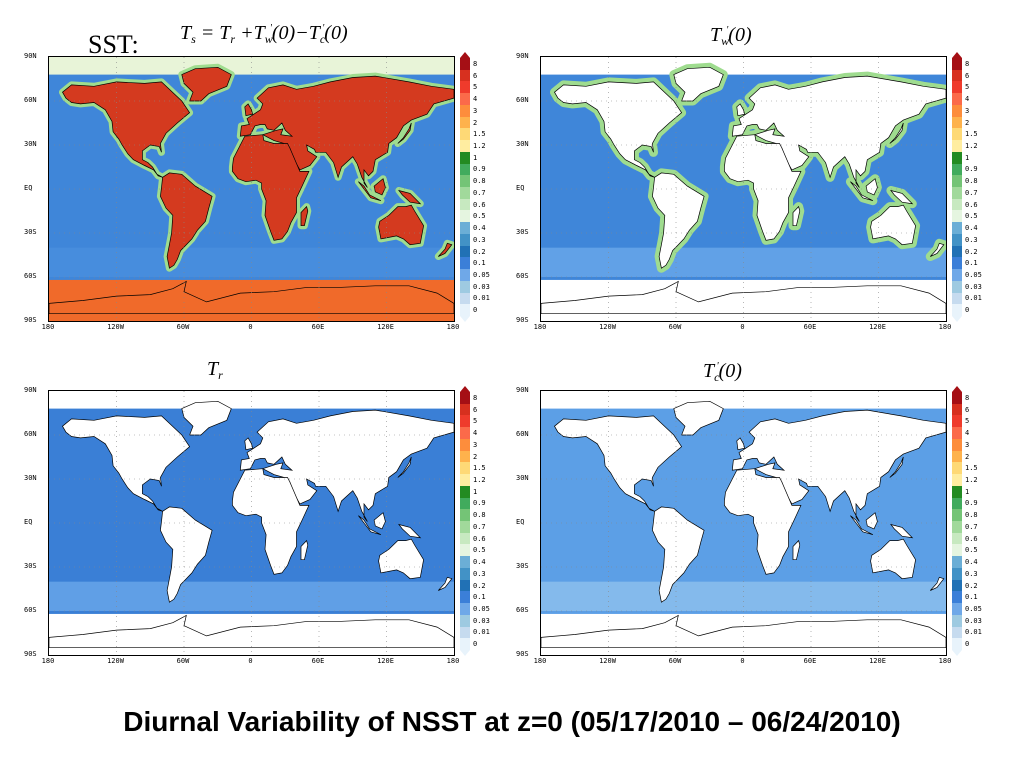  I want to click on landmass-namerica, so click(126, 463).